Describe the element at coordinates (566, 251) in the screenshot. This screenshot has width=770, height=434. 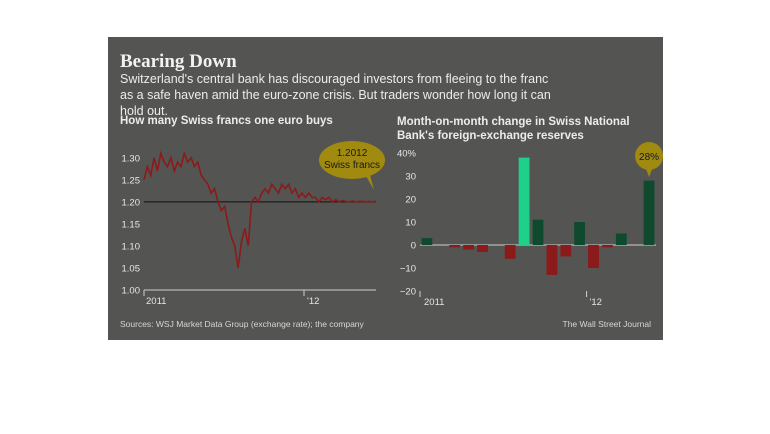
I see `bar-nov` at that location.